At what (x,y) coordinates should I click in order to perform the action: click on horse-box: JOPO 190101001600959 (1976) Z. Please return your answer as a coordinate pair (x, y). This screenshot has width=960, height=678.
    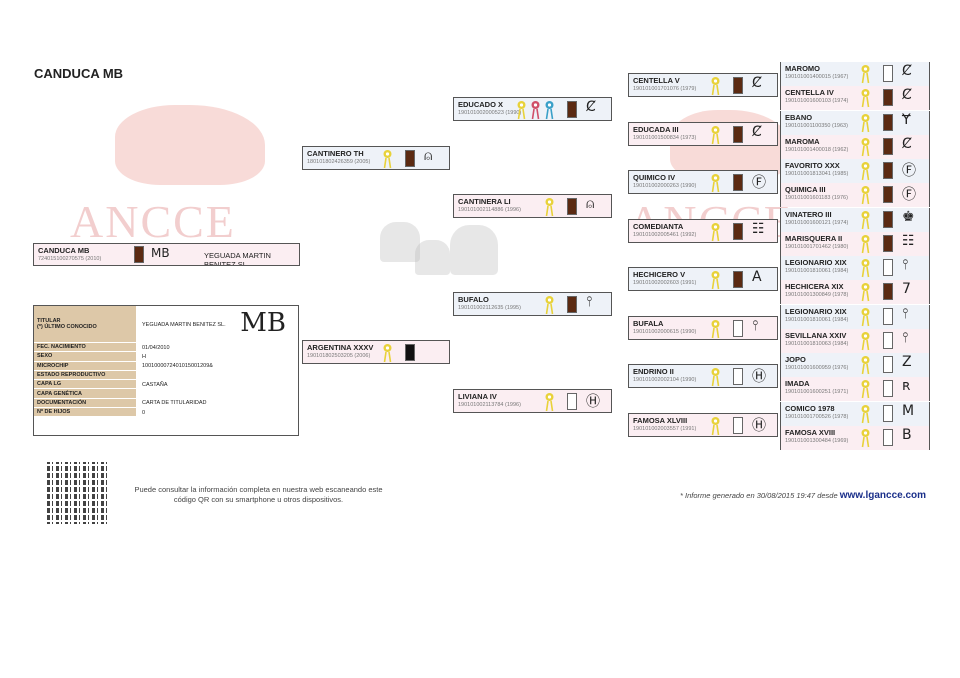
    Looking at the image, I should click on (855, 365).